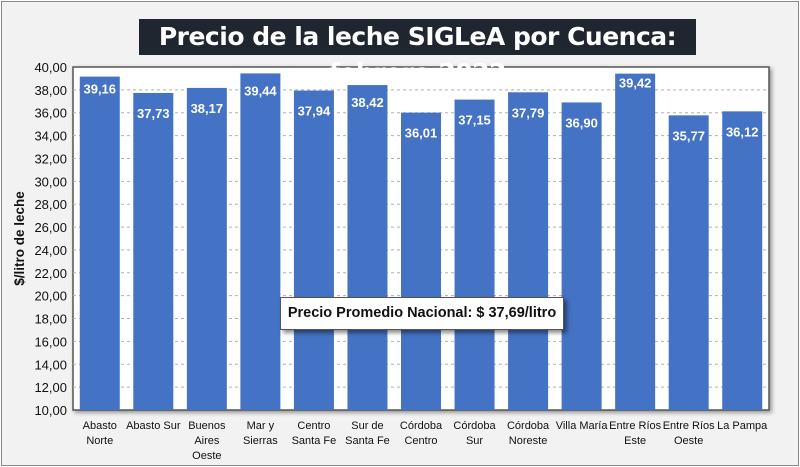 The image size is (800, 467). What do you see at coordinates (100, 426) in the screenshot?
I see `x-tick-label: Abasto` at bounding box center [100, 426].